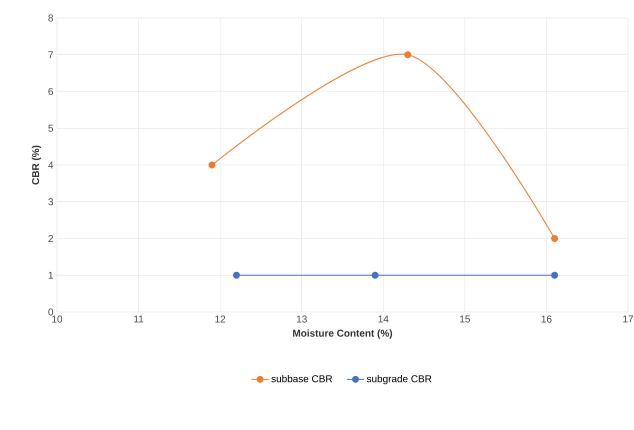  Describe the element at coordinates (628, 319) in the screenshot. I see `x-tick-label: 17` at that location.